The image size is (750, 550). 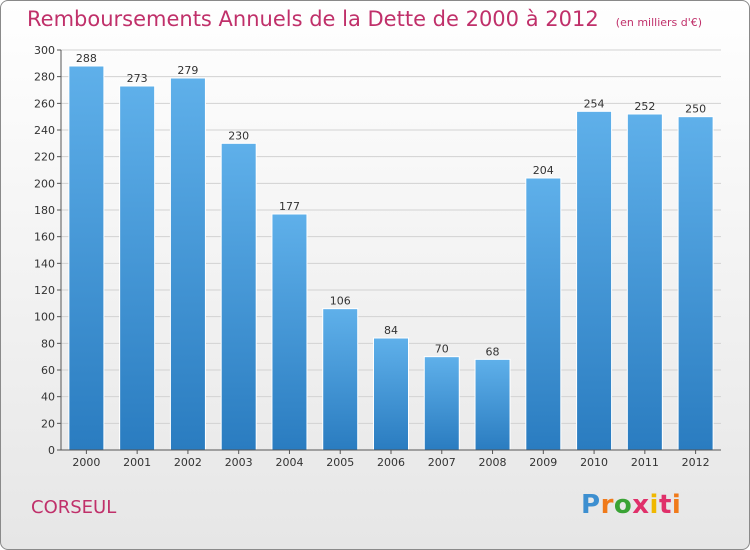 What do you see at coordinates (48, 423) in the screenshot?
I see `y-tick-label: 20` at bounding box center [48, 423].